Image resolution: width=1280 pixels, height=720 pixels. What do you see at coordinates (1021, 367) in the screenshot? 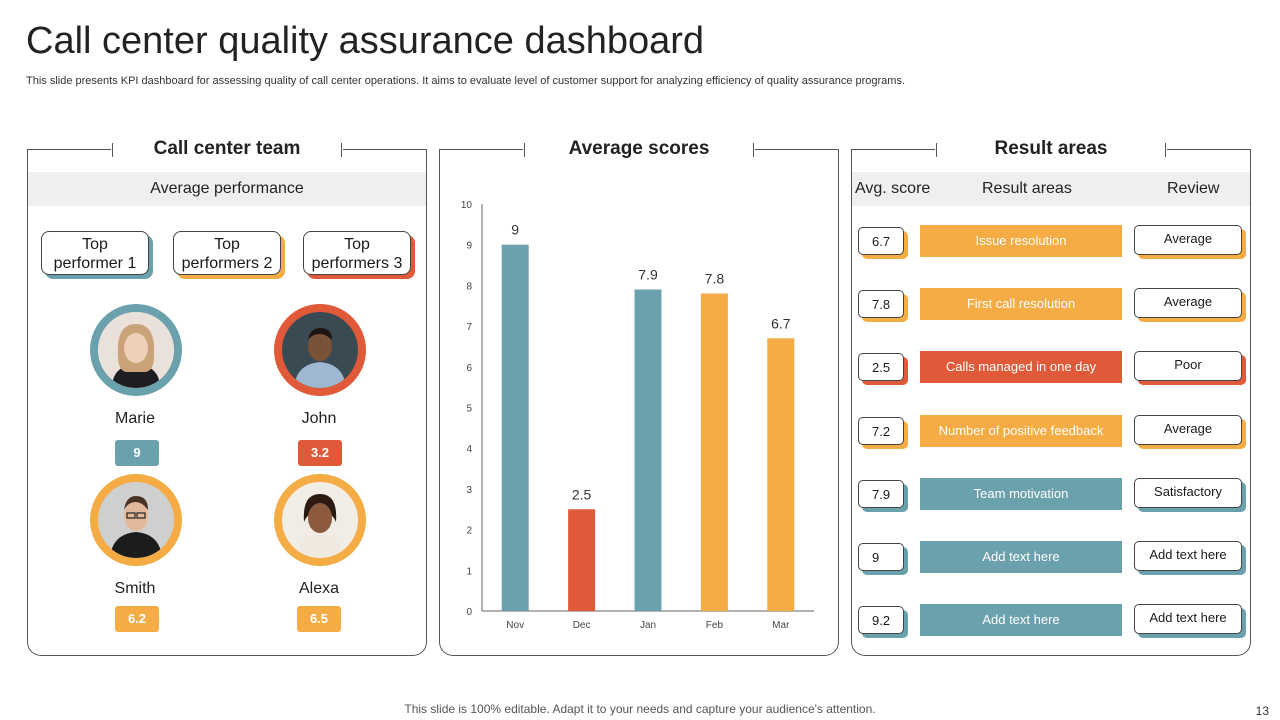
I see `result-area-label: Calls managed in one day` at bounding box center [1021, 367].